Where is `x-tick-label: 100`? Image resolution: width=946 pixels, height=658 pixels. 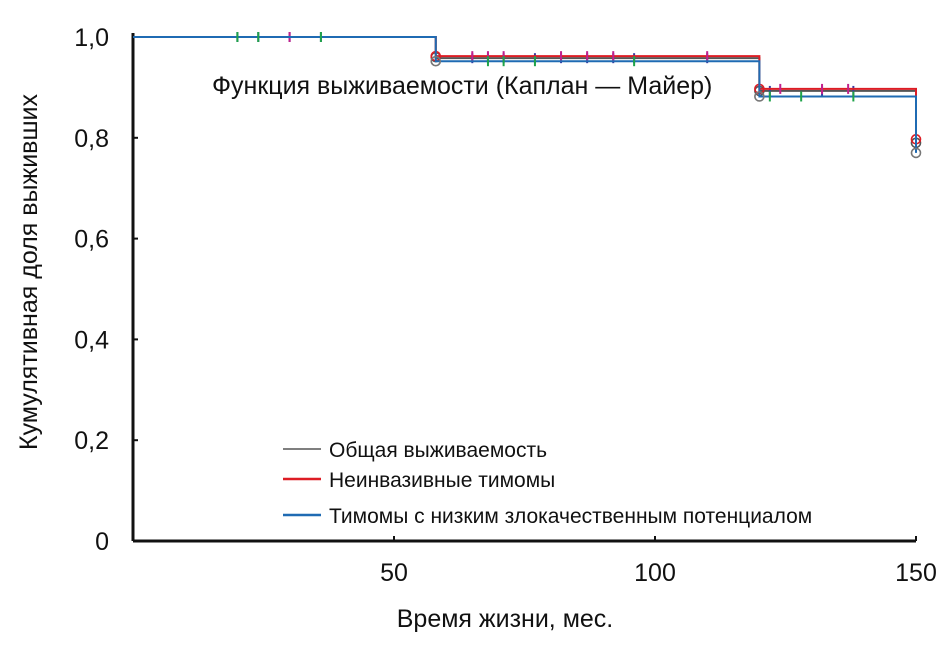 x-tick-label: 100 is located at coordinates (655, 573).